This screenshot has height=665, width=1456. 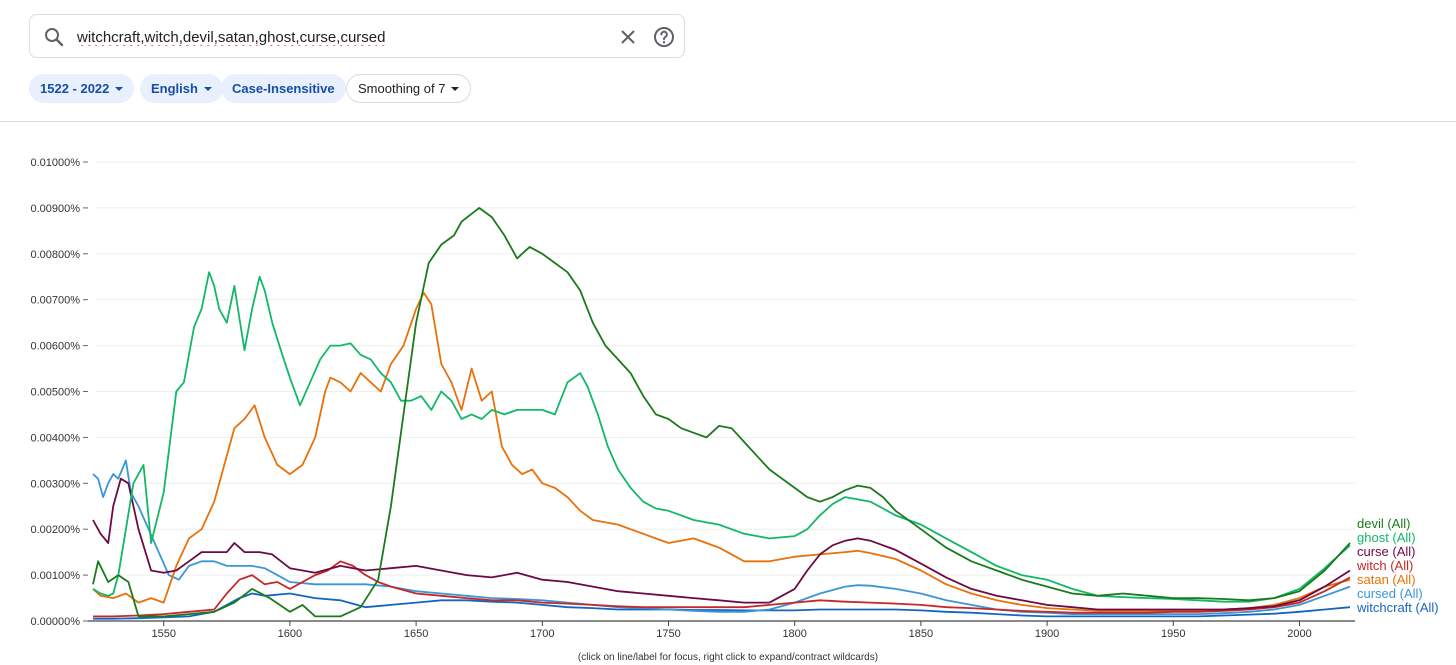 What do you see at coordinates (1397, 607) in the screenshot?
I see `series-label-witchcraft: witchcraft (All)` at bounding box center [1397, 607].